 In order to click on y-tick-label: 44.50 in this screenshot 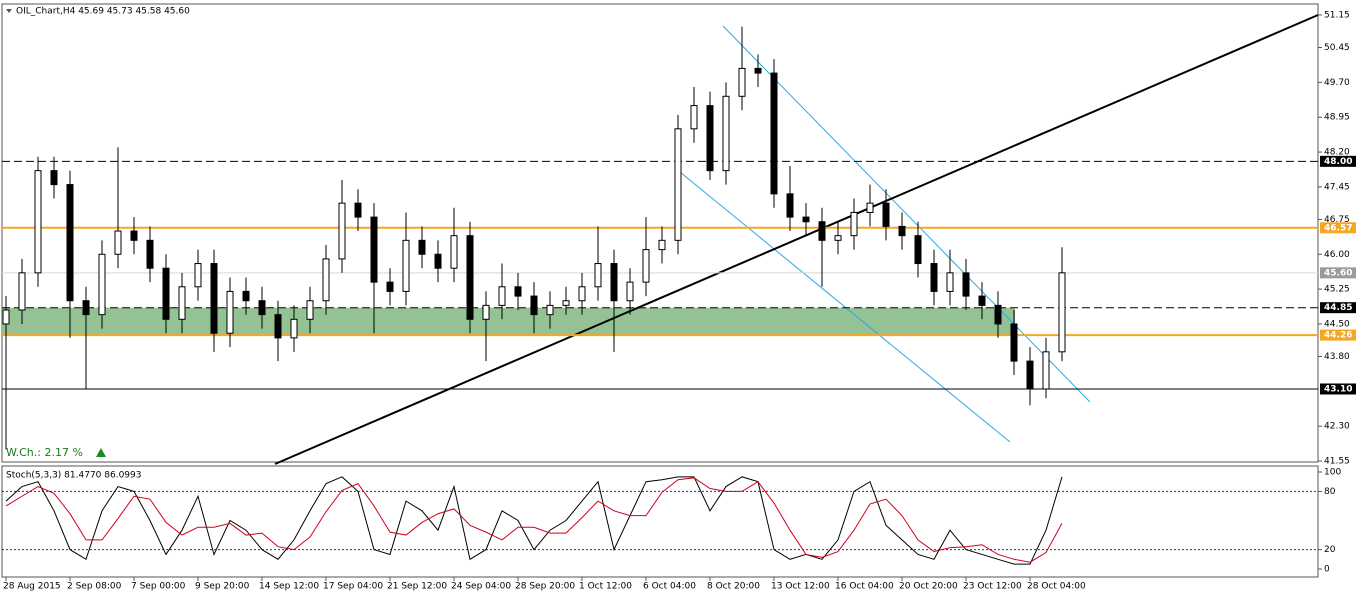, I will do `click(1337, 324)`.